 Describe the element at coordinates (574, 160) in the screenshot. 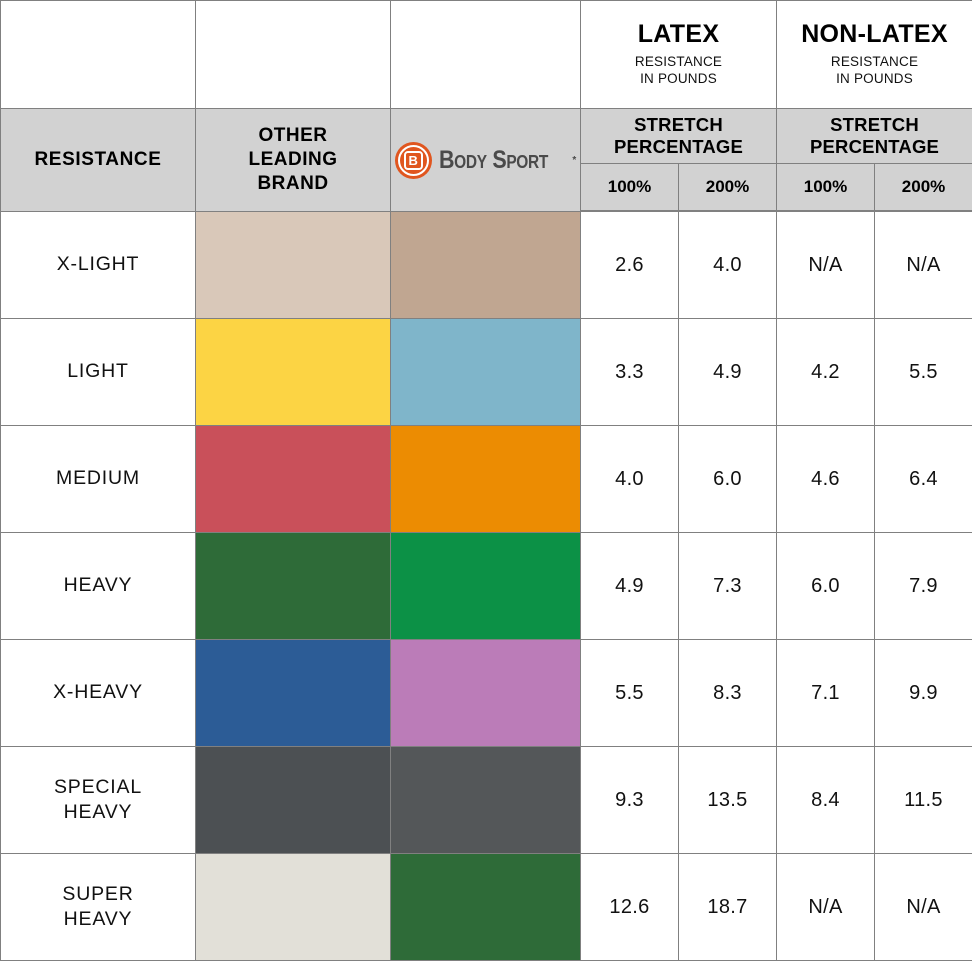

I see `trademark-mark: *` at that location.